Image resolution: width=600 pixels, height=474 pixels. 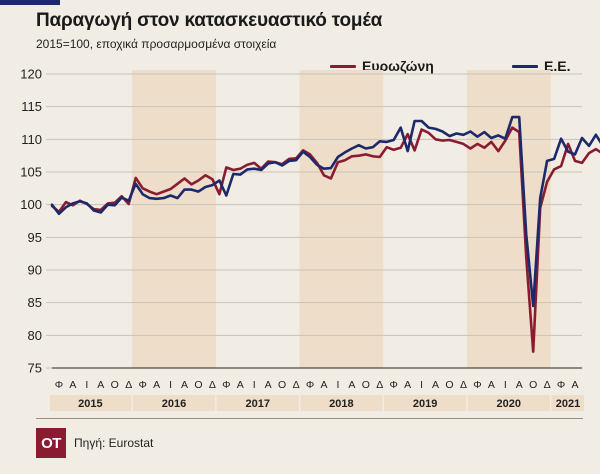 What do you see at coordinates (425, 404) in the screenshot?
I see `year-label-2019: 2019` at bounding box center [425, 404].